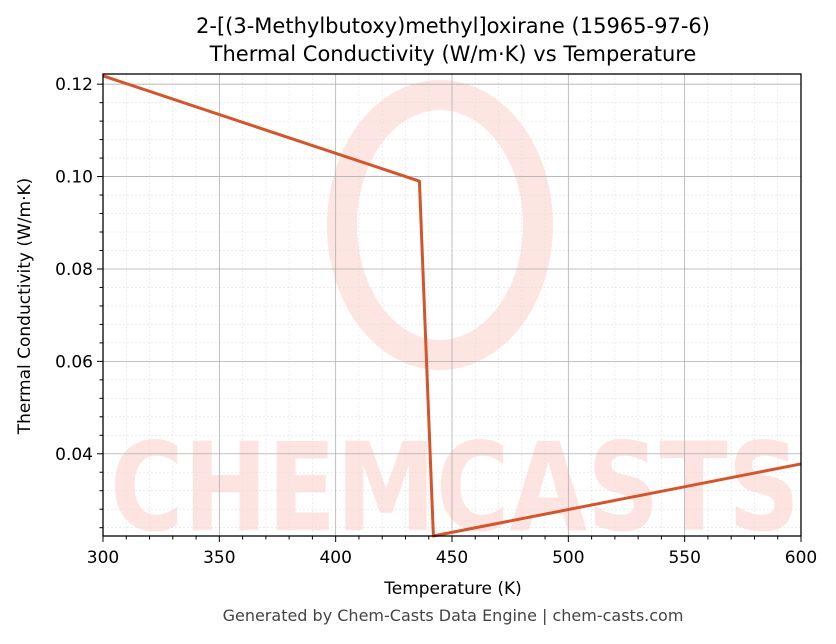 The image size is (836, 644). I want to click on y-tick-label: 0.04, so click(74, 455).